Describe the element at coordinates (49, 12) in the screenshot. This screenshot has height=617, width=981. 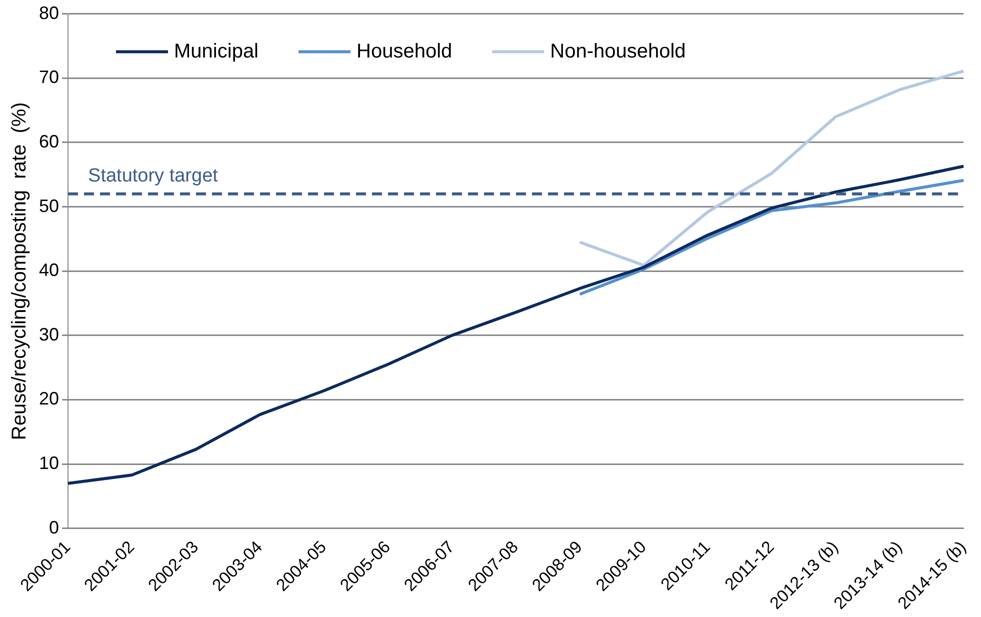
I see `y-tick-label: 80` at that location.